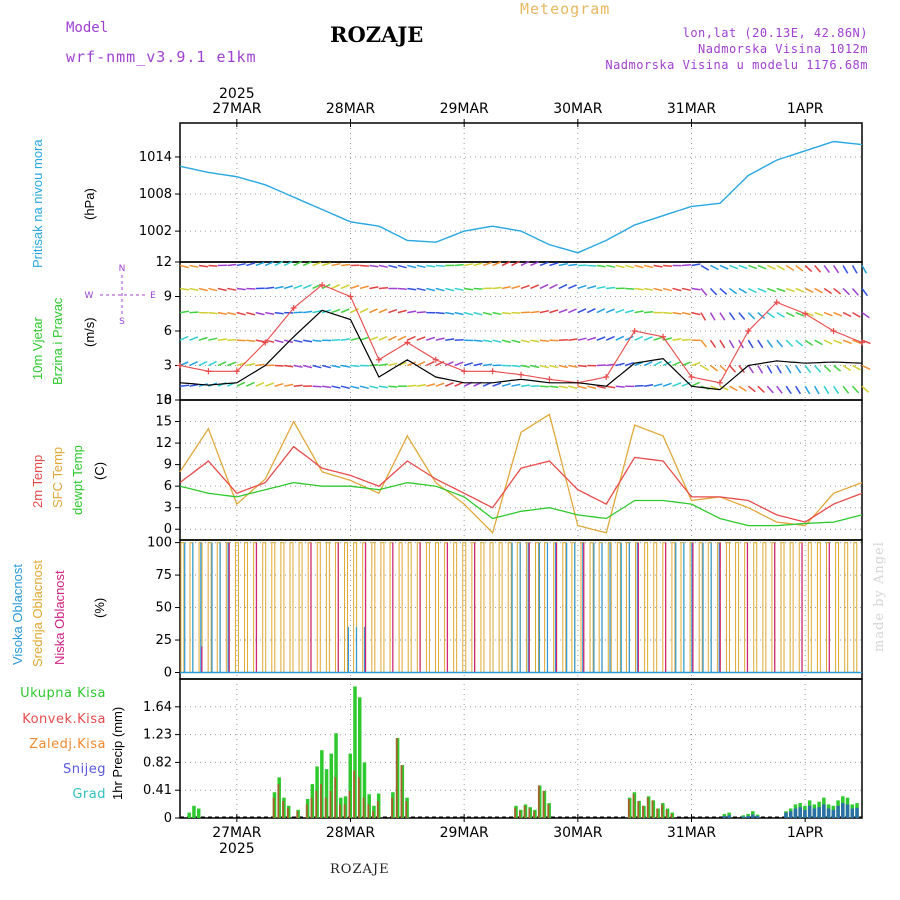 This screenshot has height=900, width=900. I want to click on dir-legend-e: E, so click(153, 296).